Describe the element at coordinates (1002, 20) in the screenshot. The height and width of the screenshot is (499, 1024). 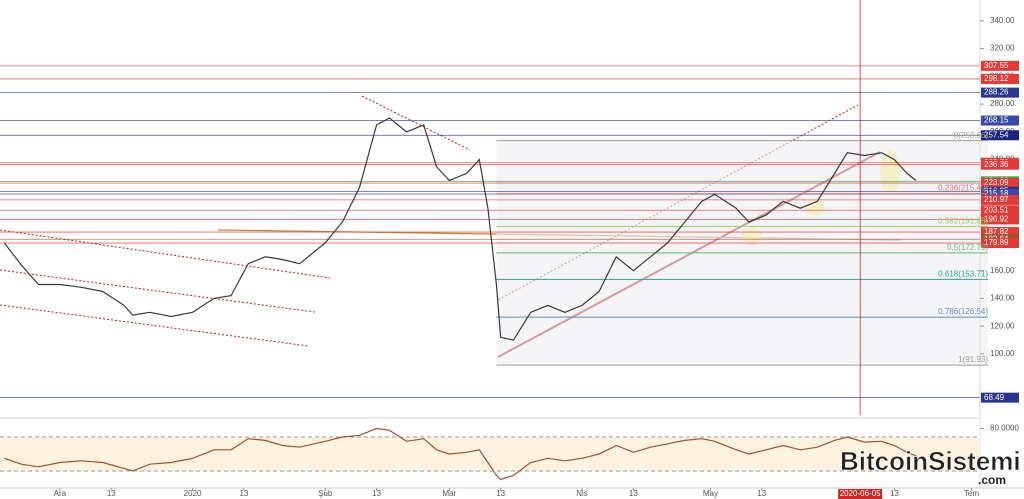
I see `y-tick-label: 340.00` at that location.